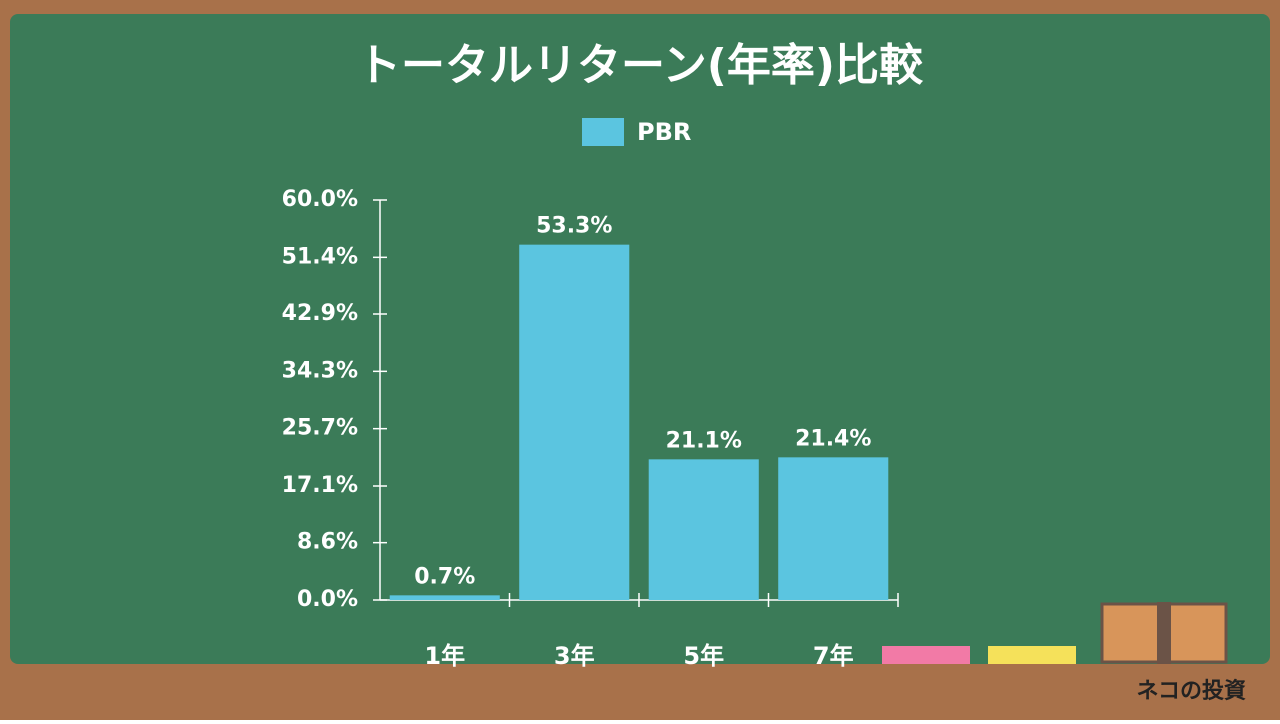 This screenshot has height=724, width=1280. Describe the element at coordinates (444, 576) in the screenshot. I see `value-label: 0.7%` at that location.